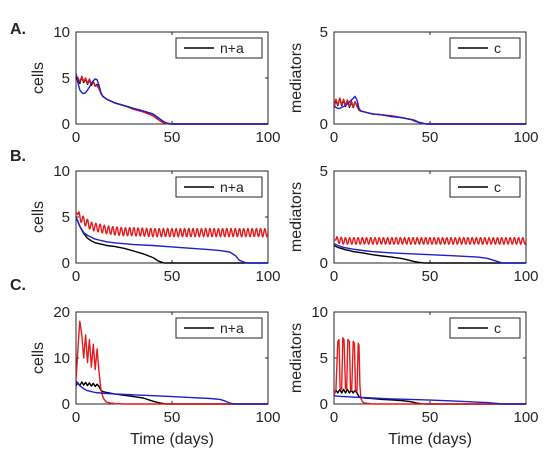 This screenshot has height=463, width=550. Describe the element at coordinates (61, 312) in the screenshot. I see `y-tick-label: 20` at that location.